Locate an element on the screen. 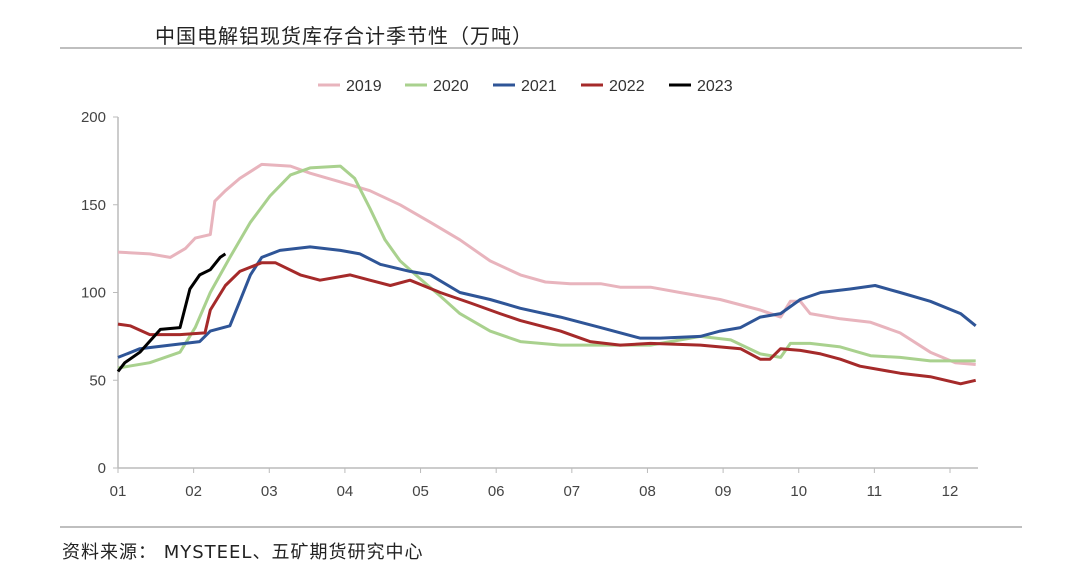 This screenshot has width=1080, height=580. x-tick-label: 10 is located at coordinates (798, 491).